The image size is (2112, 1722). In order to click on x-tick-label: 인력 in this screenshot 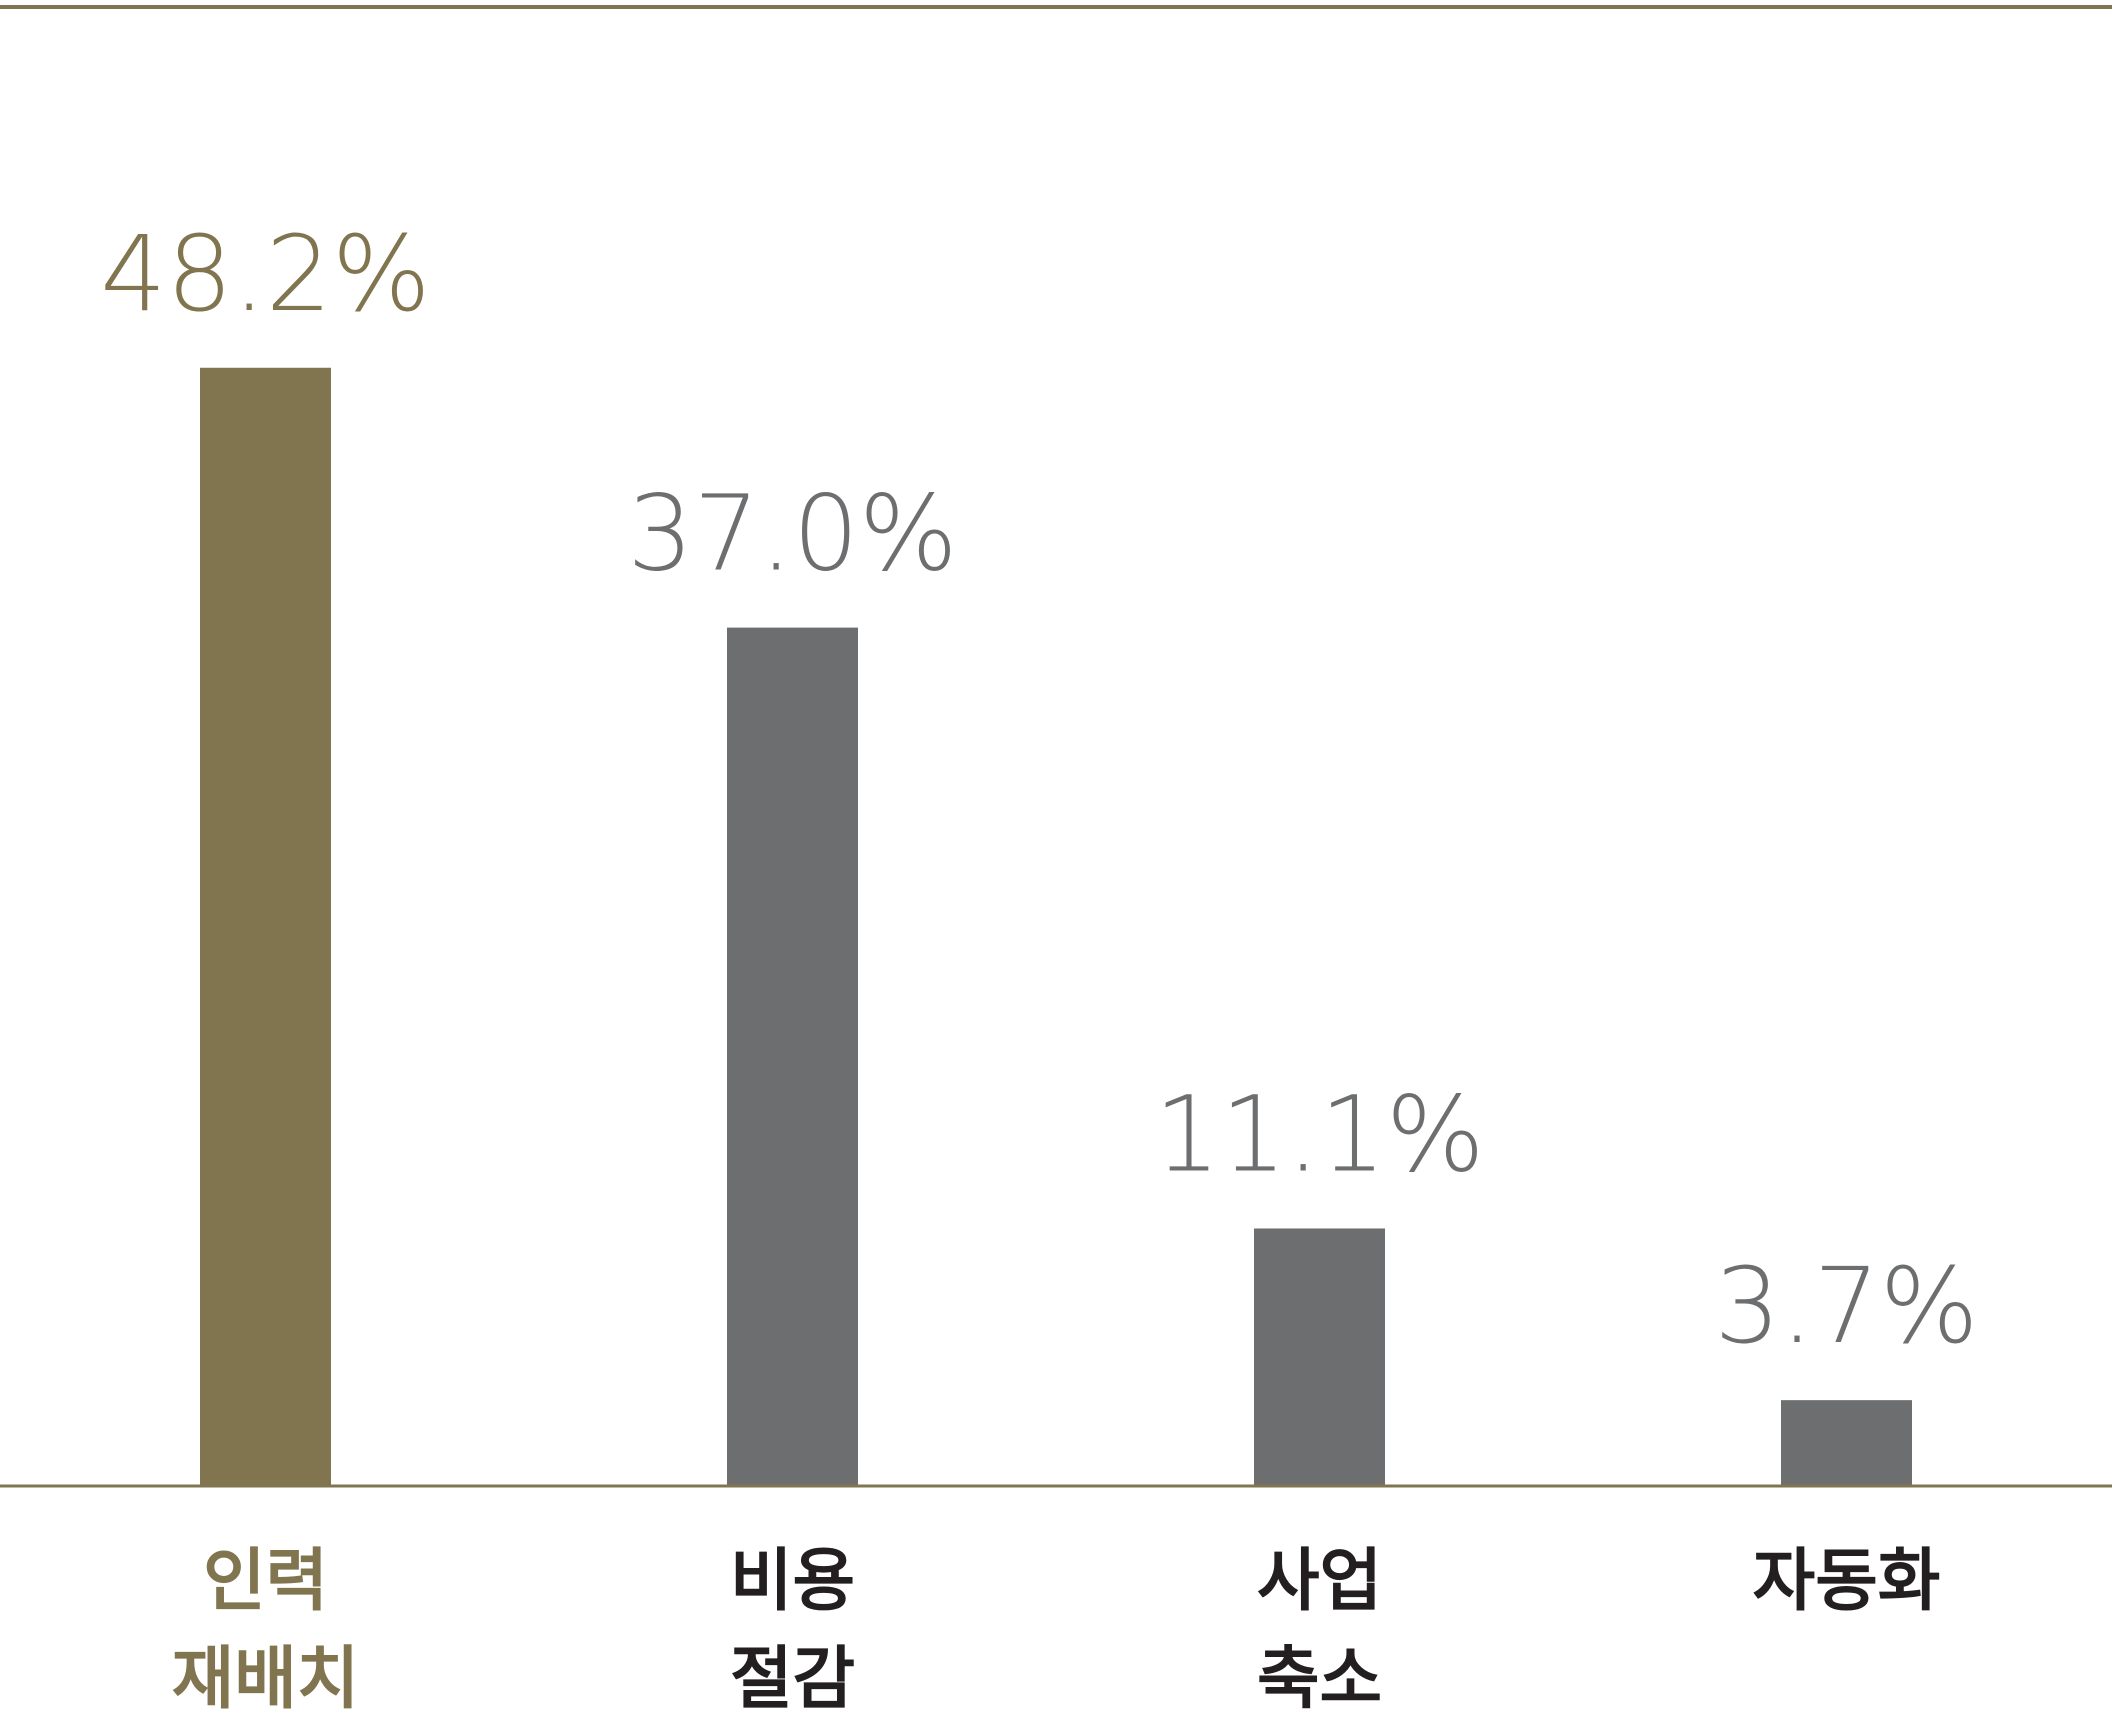, I will do `click(265, 1581)`.